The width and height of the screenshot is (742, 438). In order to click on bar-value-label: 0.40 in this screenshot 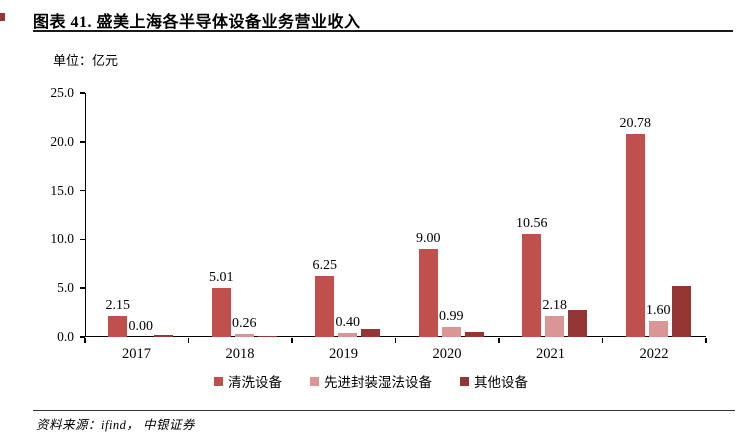, I will do `click(348, 323)`.